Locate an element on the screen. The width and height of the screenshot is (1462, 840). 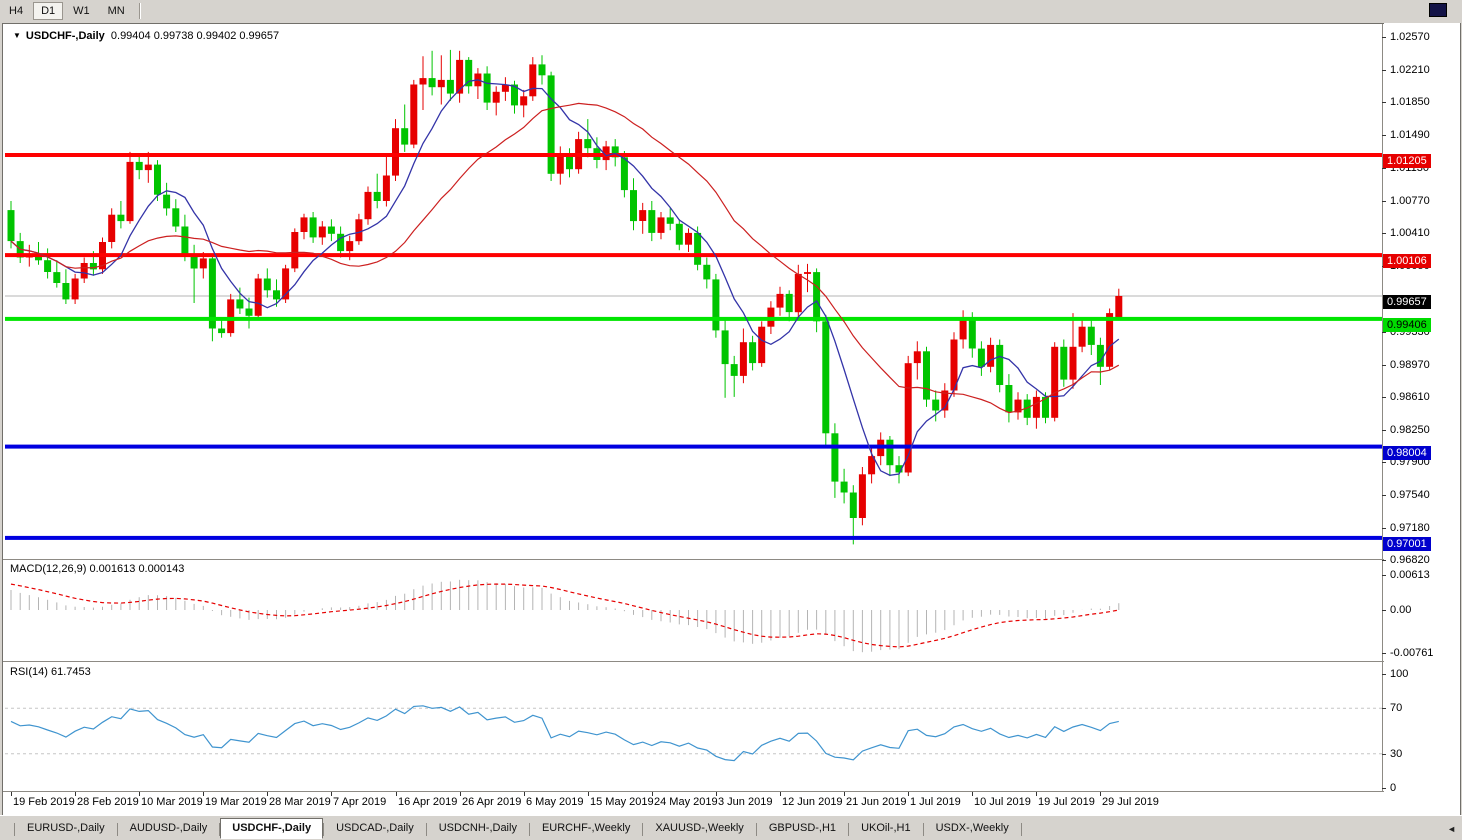
date-label: 16 Apr 2019 is located at coordinates (428, 802).